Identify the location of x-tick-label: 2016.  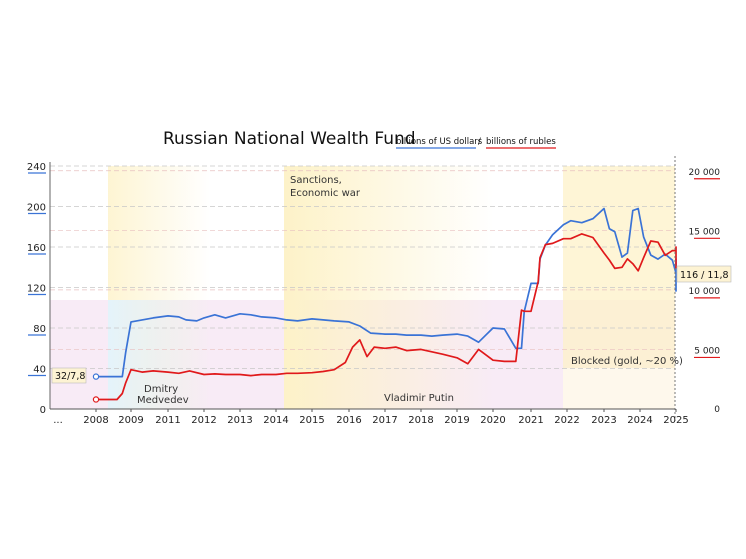
(348, 420).